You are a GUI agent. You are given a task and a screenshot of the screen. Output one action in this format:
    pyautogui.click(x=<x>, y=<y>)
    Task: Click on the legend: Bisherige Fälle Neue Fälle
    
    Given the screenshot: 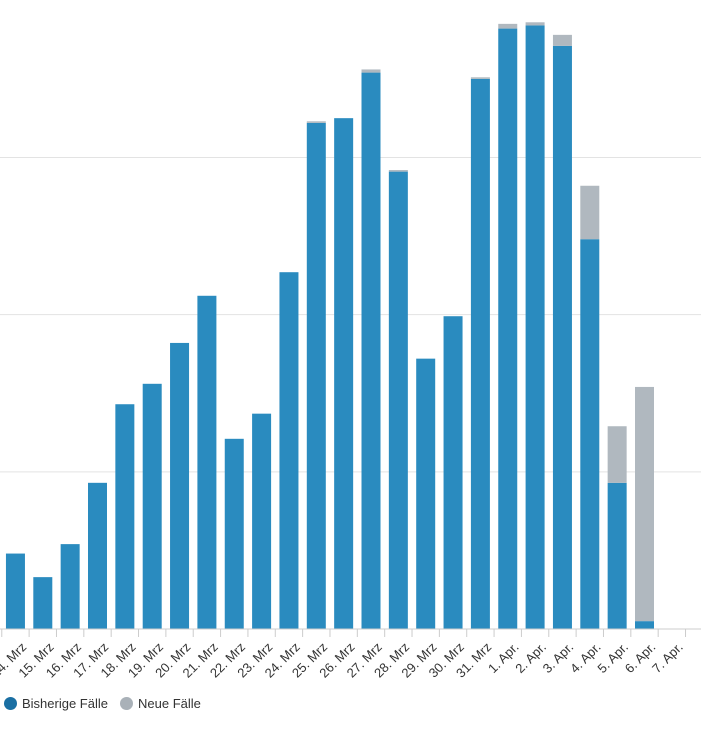 What is the action you would take?
    pyautogui.click(x=108, y=703)
    